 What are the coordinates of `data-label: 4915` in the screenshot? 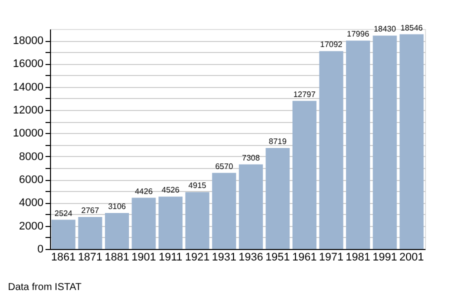 It's located at (197, 185).